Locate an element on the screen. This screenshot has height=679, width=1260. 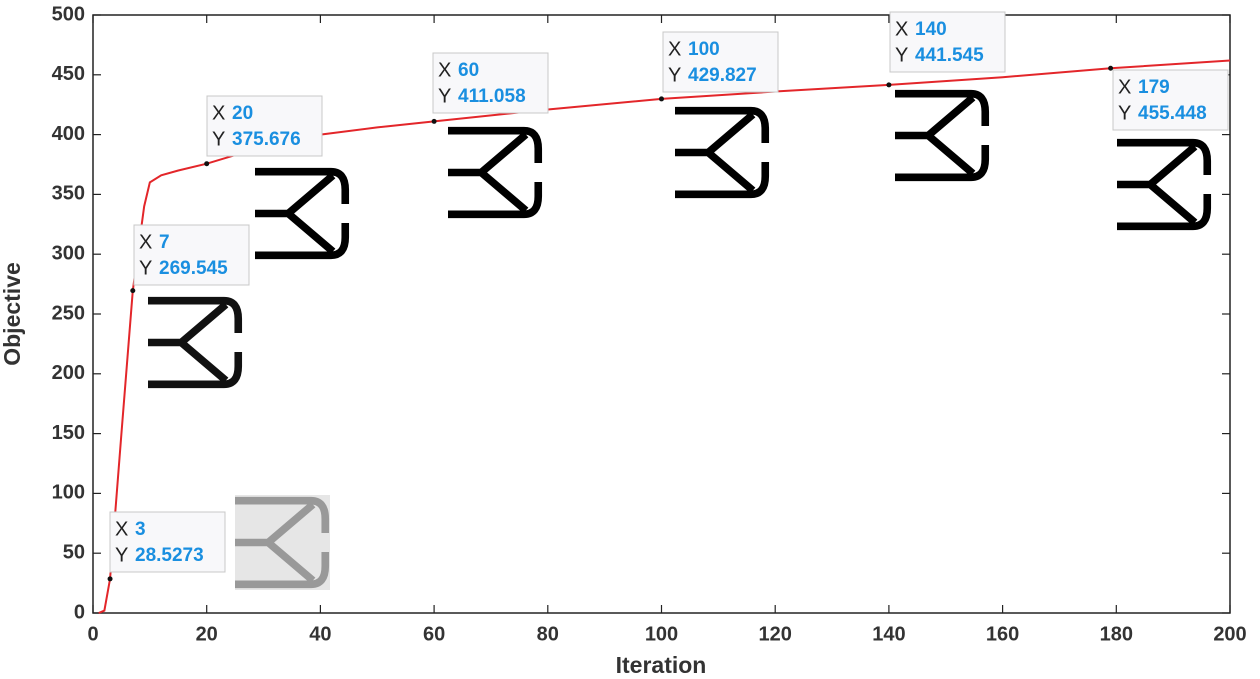
datatip-x-value: 140 is located at coordinates (931, 29).